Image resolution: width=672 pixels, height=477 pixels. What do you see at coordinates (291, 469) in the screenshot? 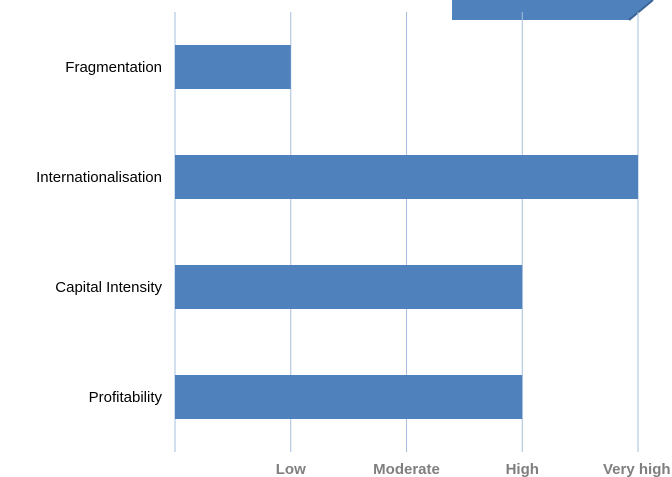
I see `x-tick-label-low: Low` at bounding box center [291, 469].